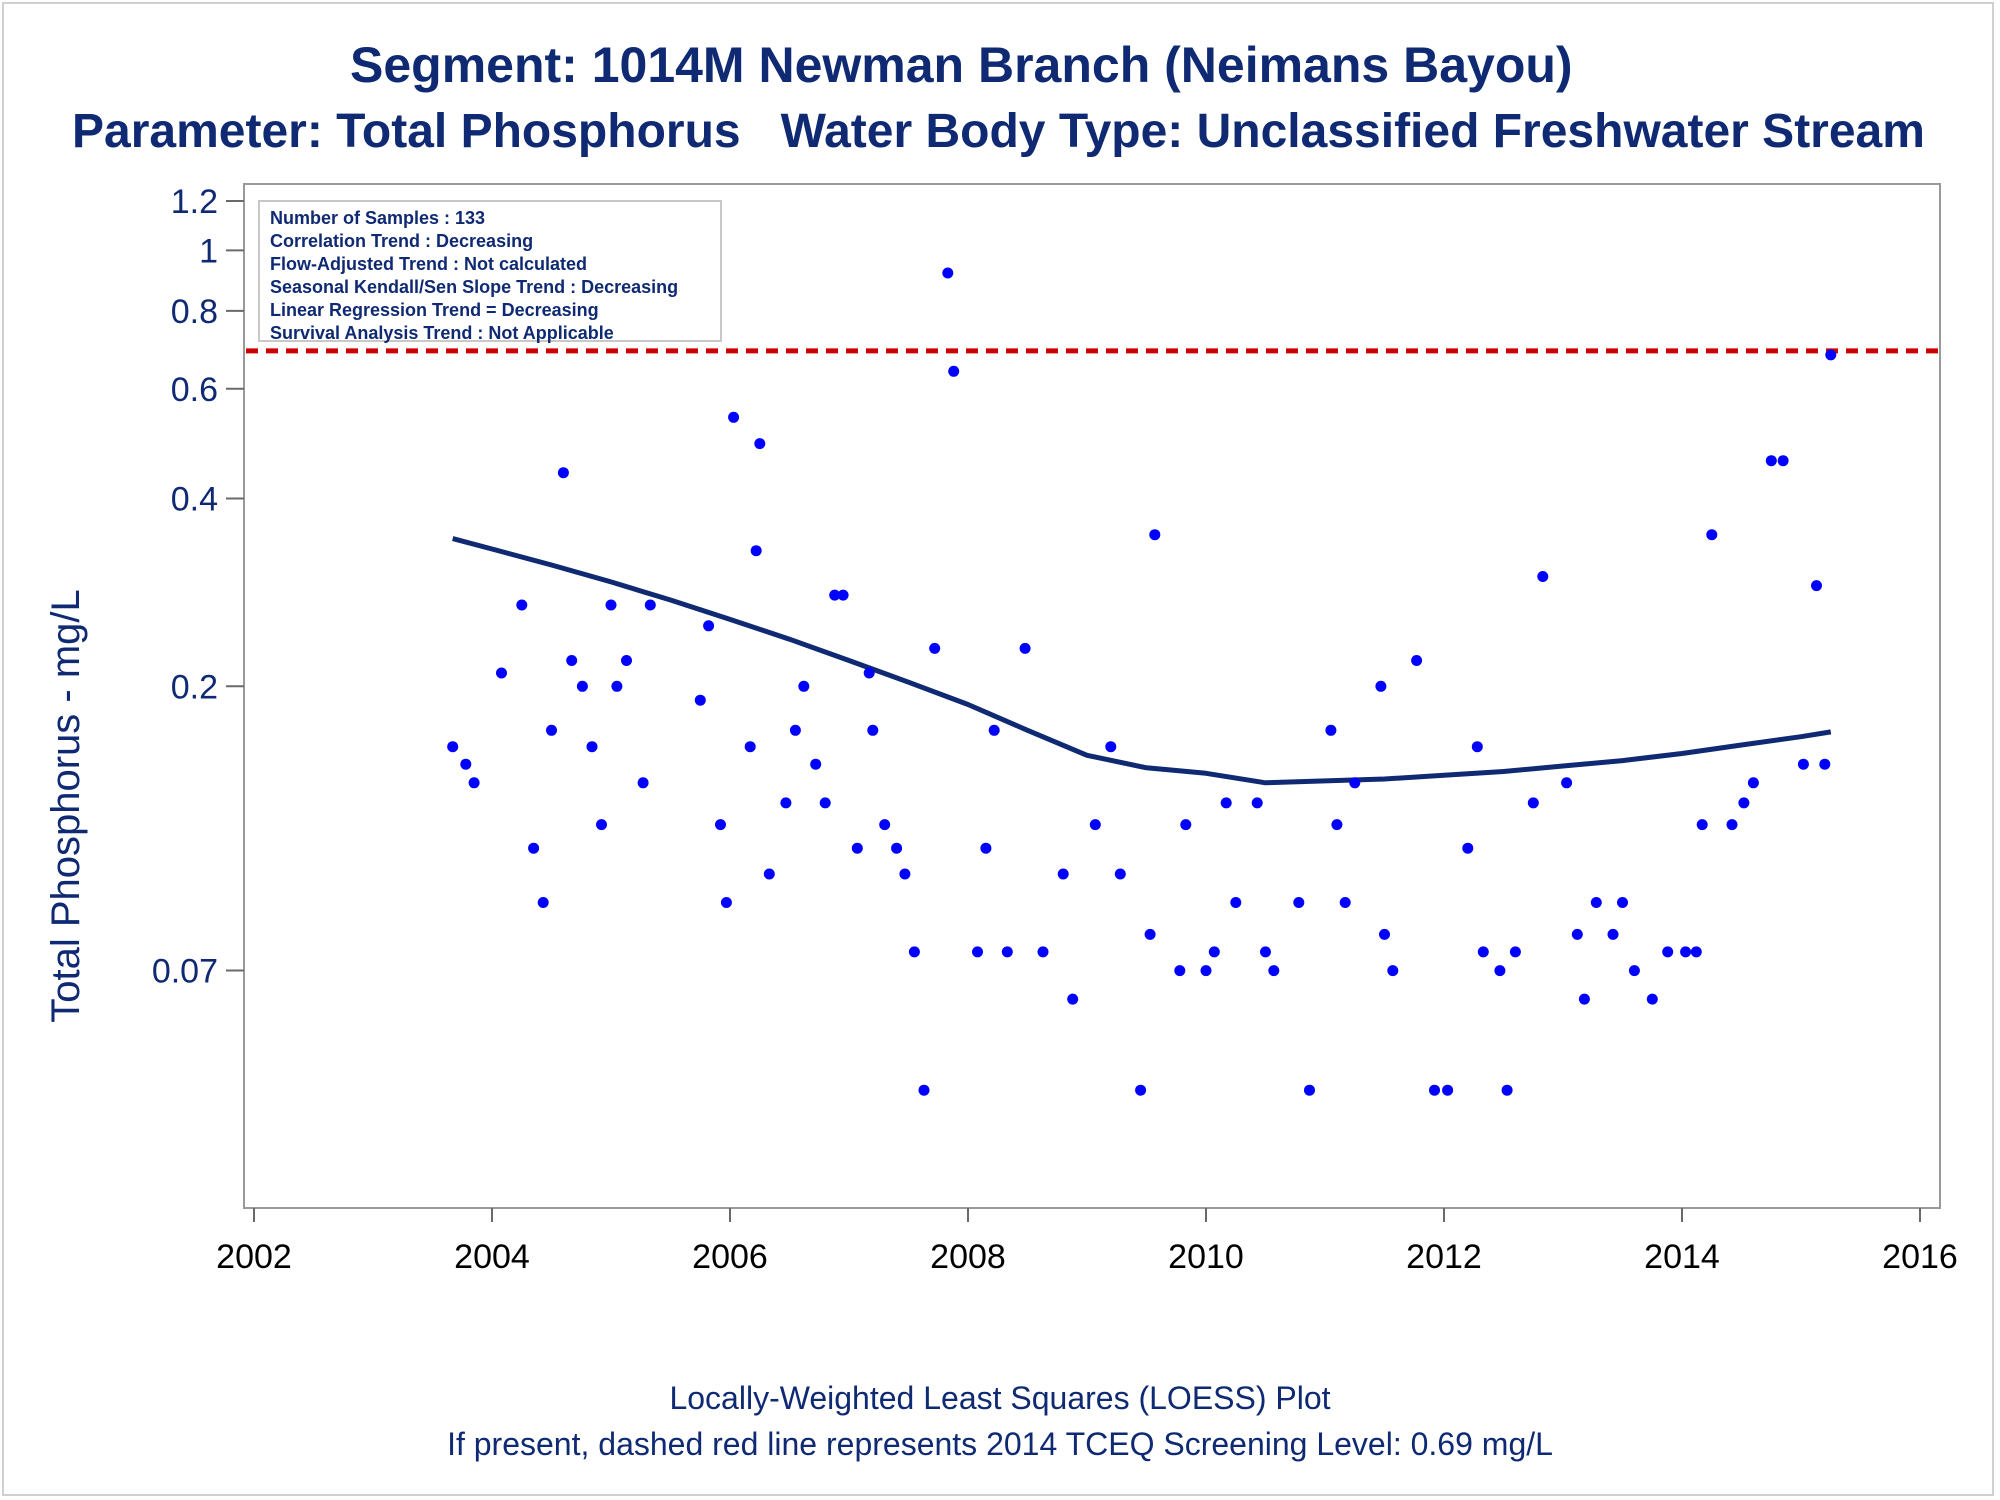  Describe the element at coordinates (194, 202) in the screenshot. I see `y-tick-label: 1.2` at that location.